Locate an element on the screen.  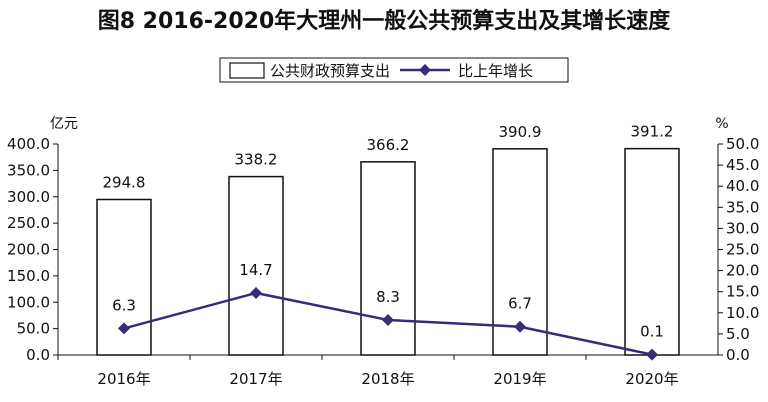
right-tick-label: 5.0 is located at coordinates (738, 334).